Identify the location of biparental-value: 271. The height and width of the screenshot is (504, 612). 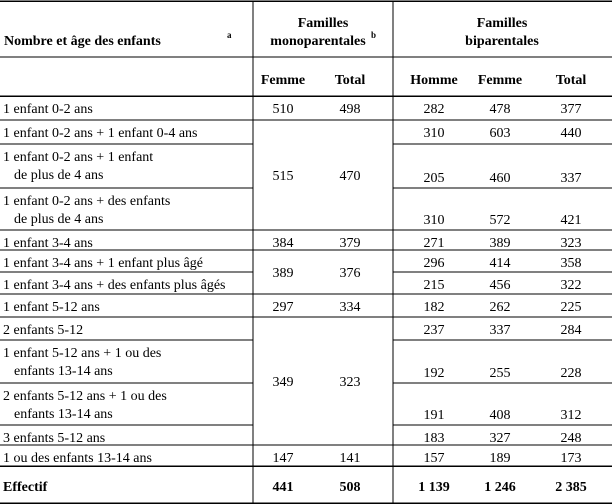
(434, 243).